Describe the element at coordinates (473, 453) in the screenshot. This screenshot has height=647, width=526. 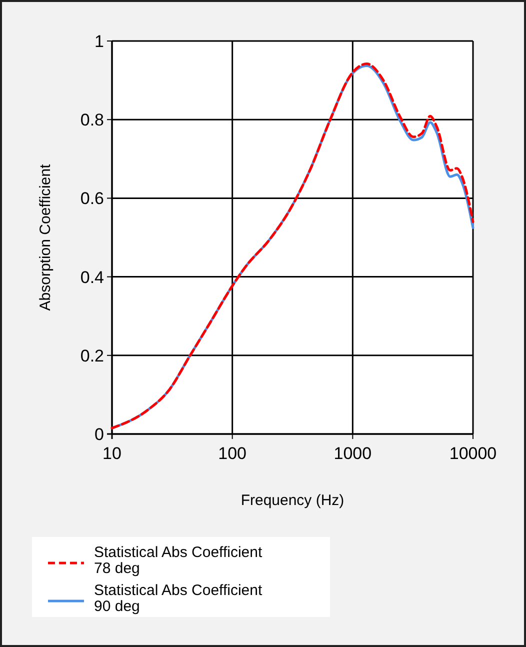
I see `x-tick-label: 10000` at that location.